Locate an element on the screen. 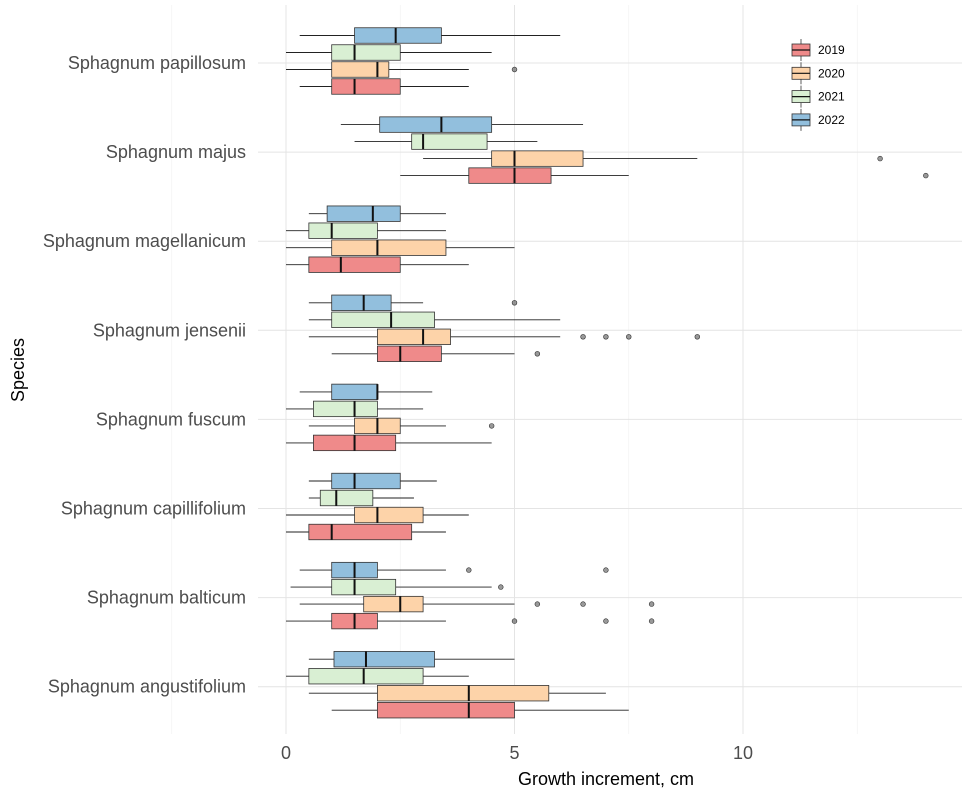 Image resolution: width=967 pixels, height=796 pixels. legend-label: 2021 is located at coordinates (831, 97).